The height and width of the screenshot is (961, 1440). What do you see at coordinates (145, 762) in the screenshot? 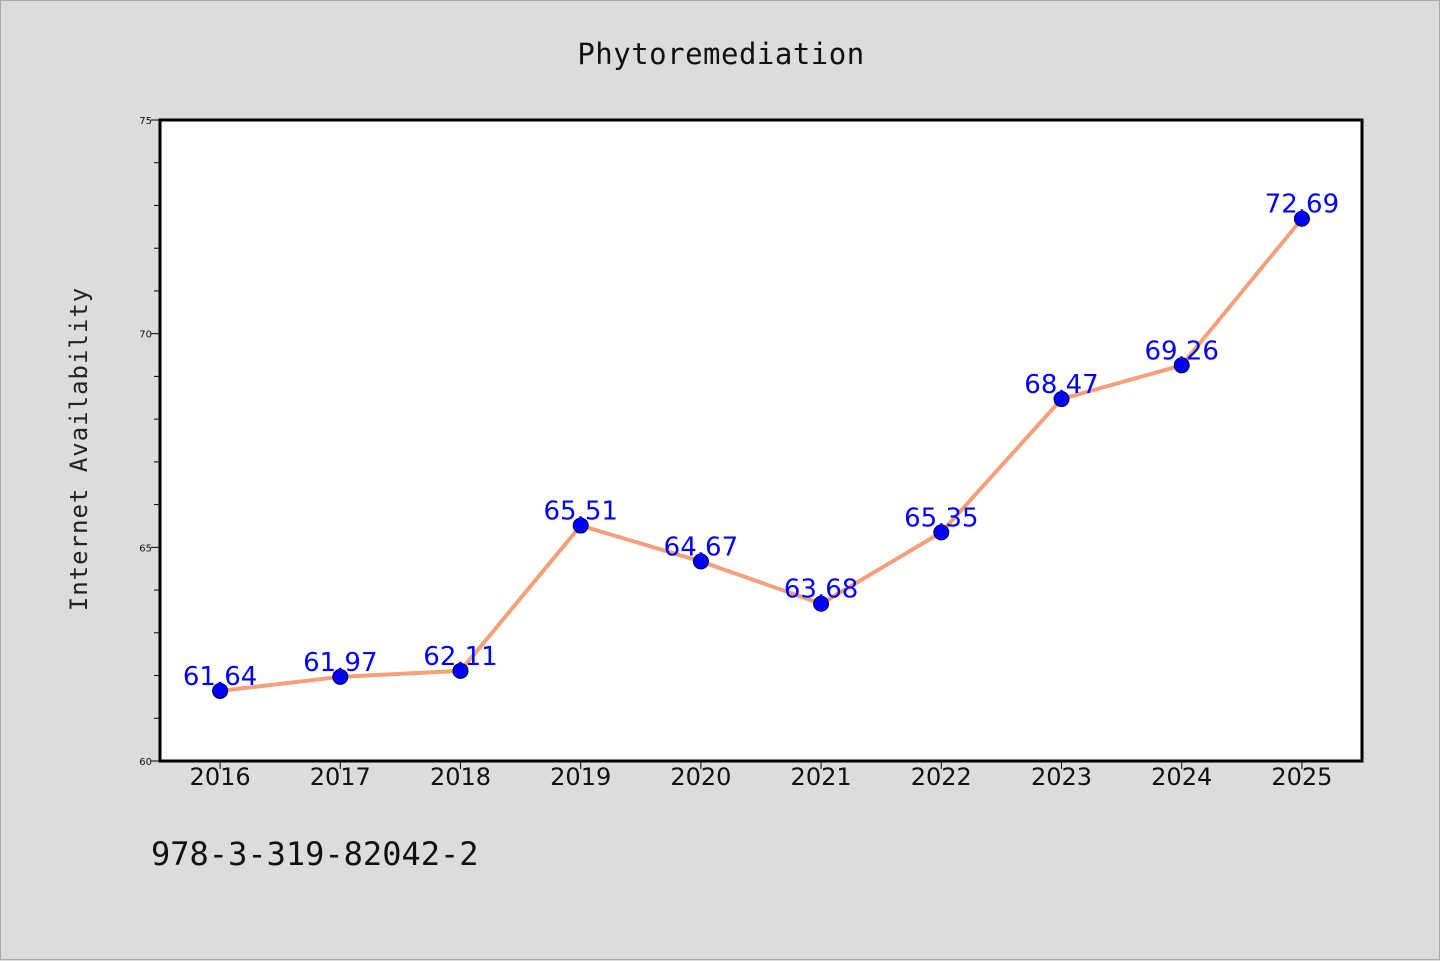
I see `y-tick-label: 60` at bounding box center [145, 762].